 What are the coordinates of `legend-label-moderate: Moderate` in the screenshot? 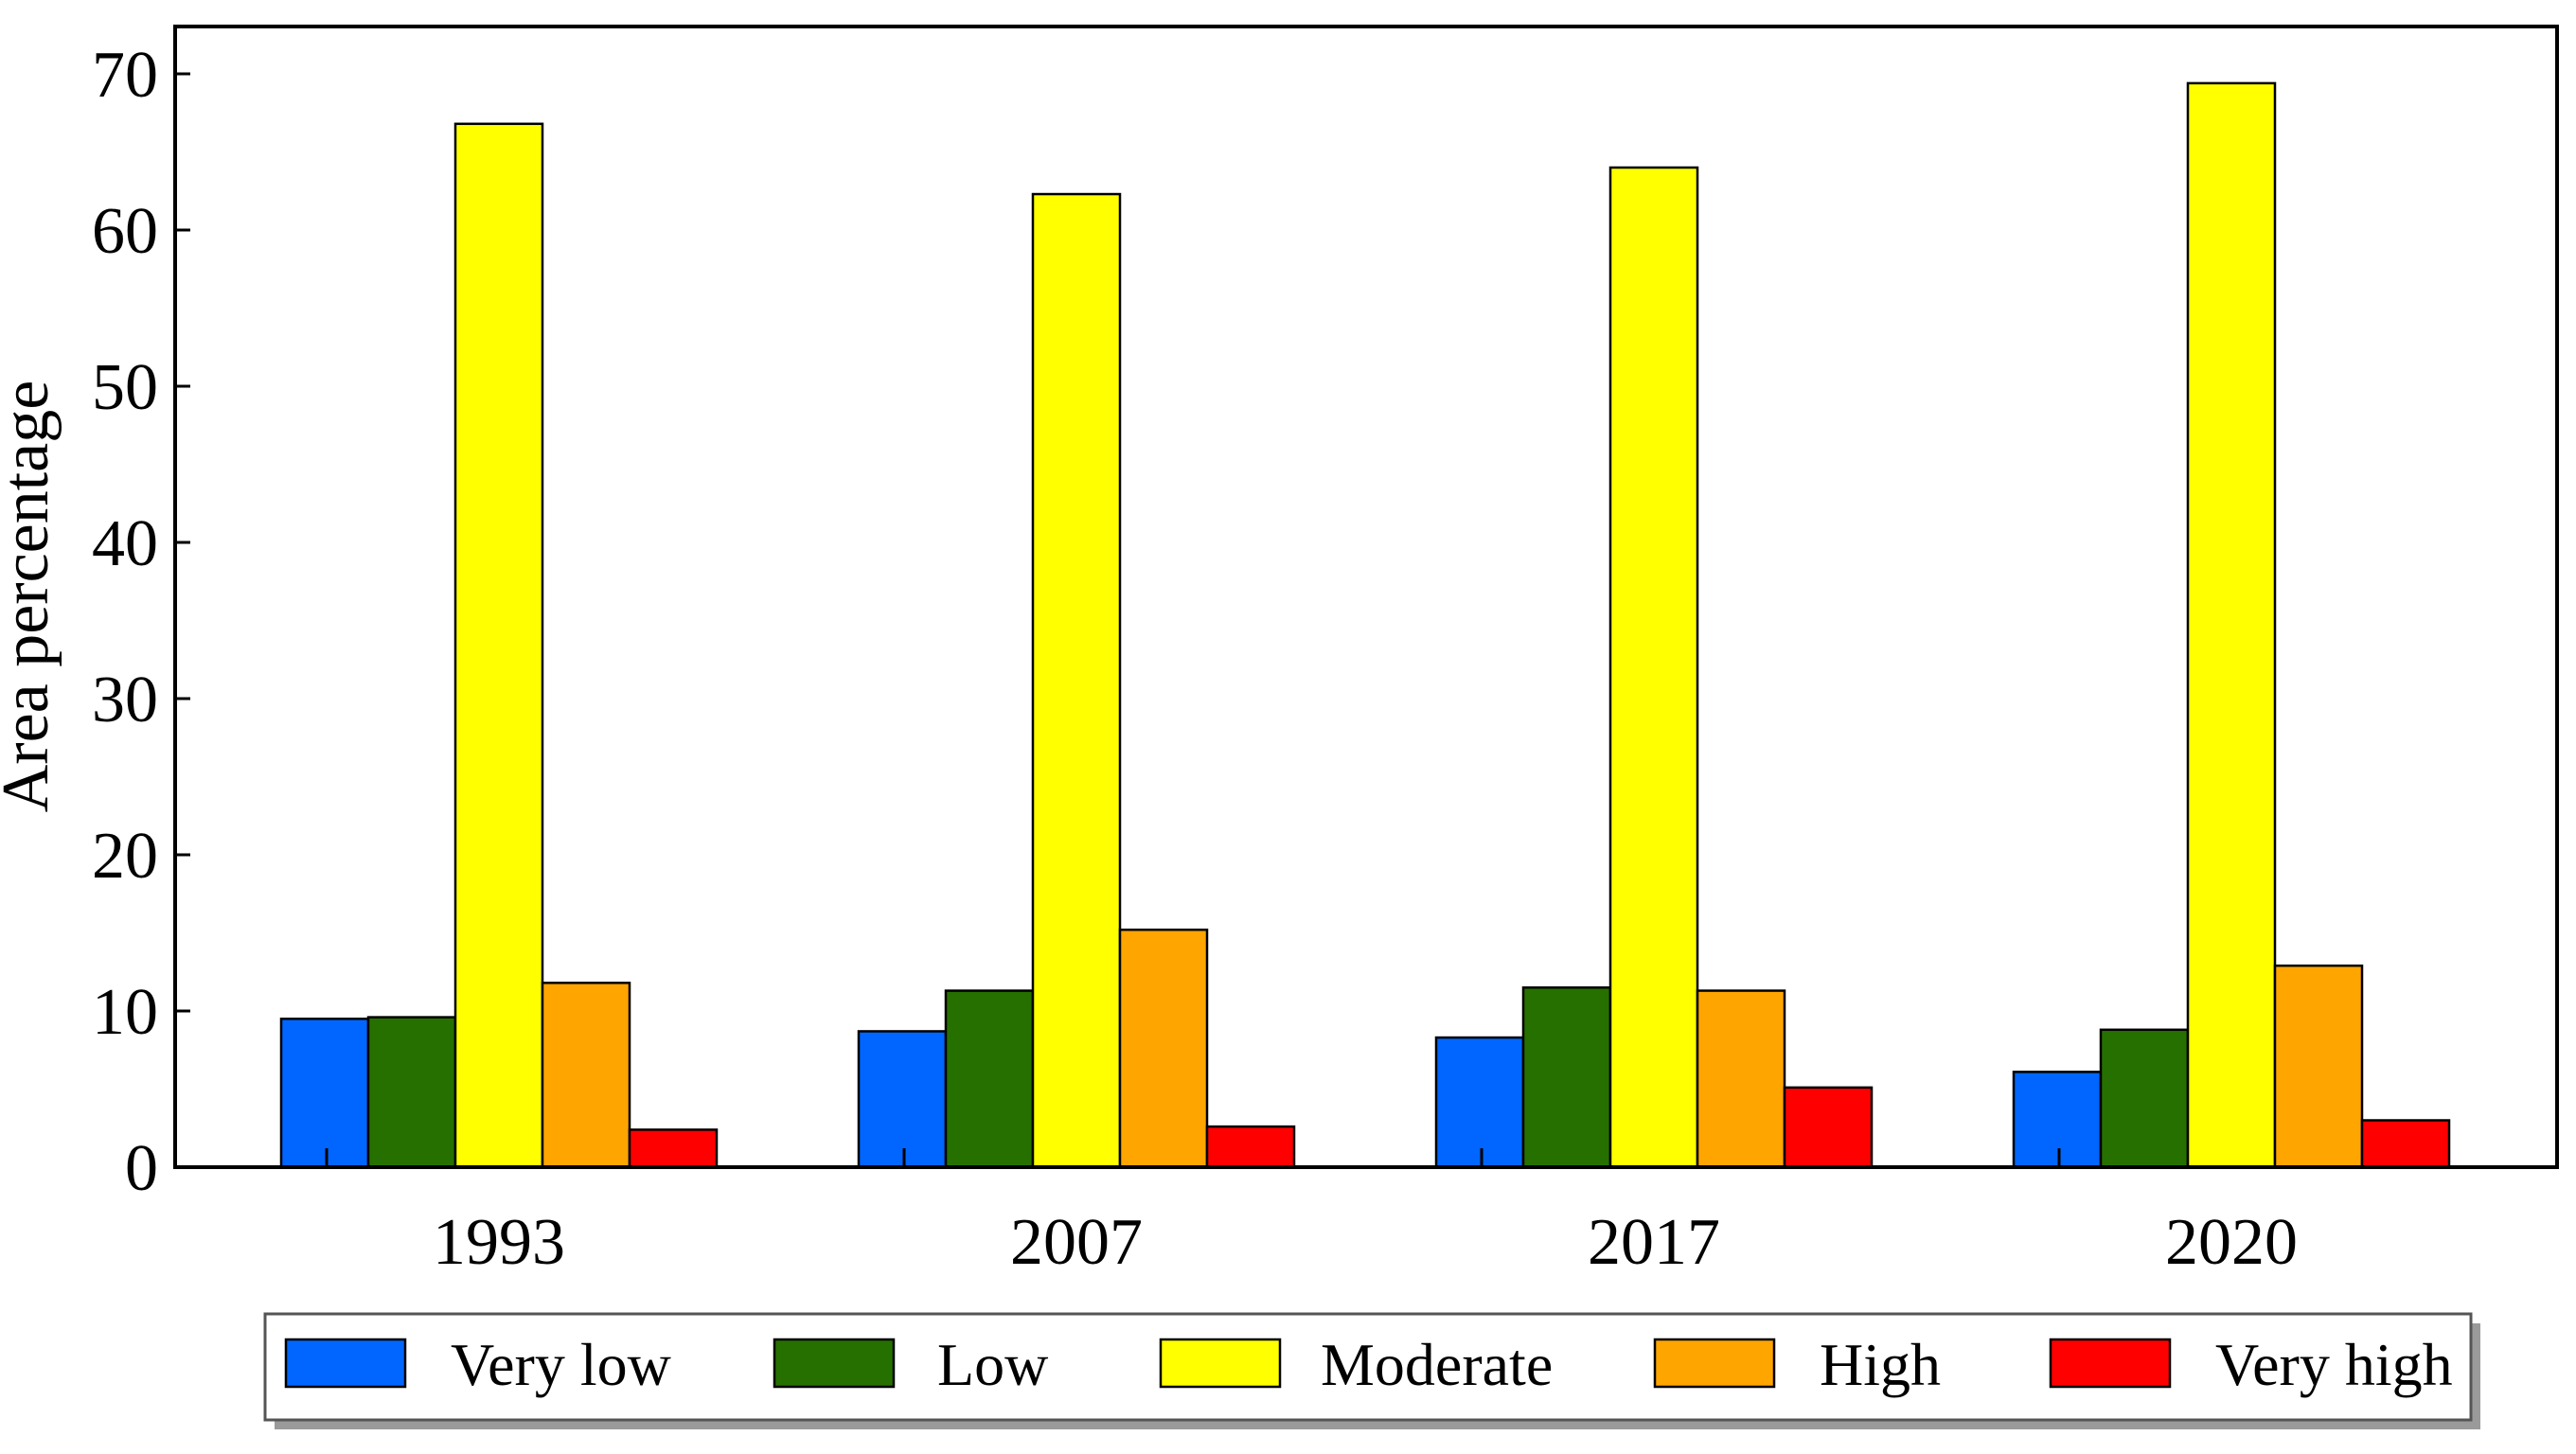 It's located at (1437, 1364).